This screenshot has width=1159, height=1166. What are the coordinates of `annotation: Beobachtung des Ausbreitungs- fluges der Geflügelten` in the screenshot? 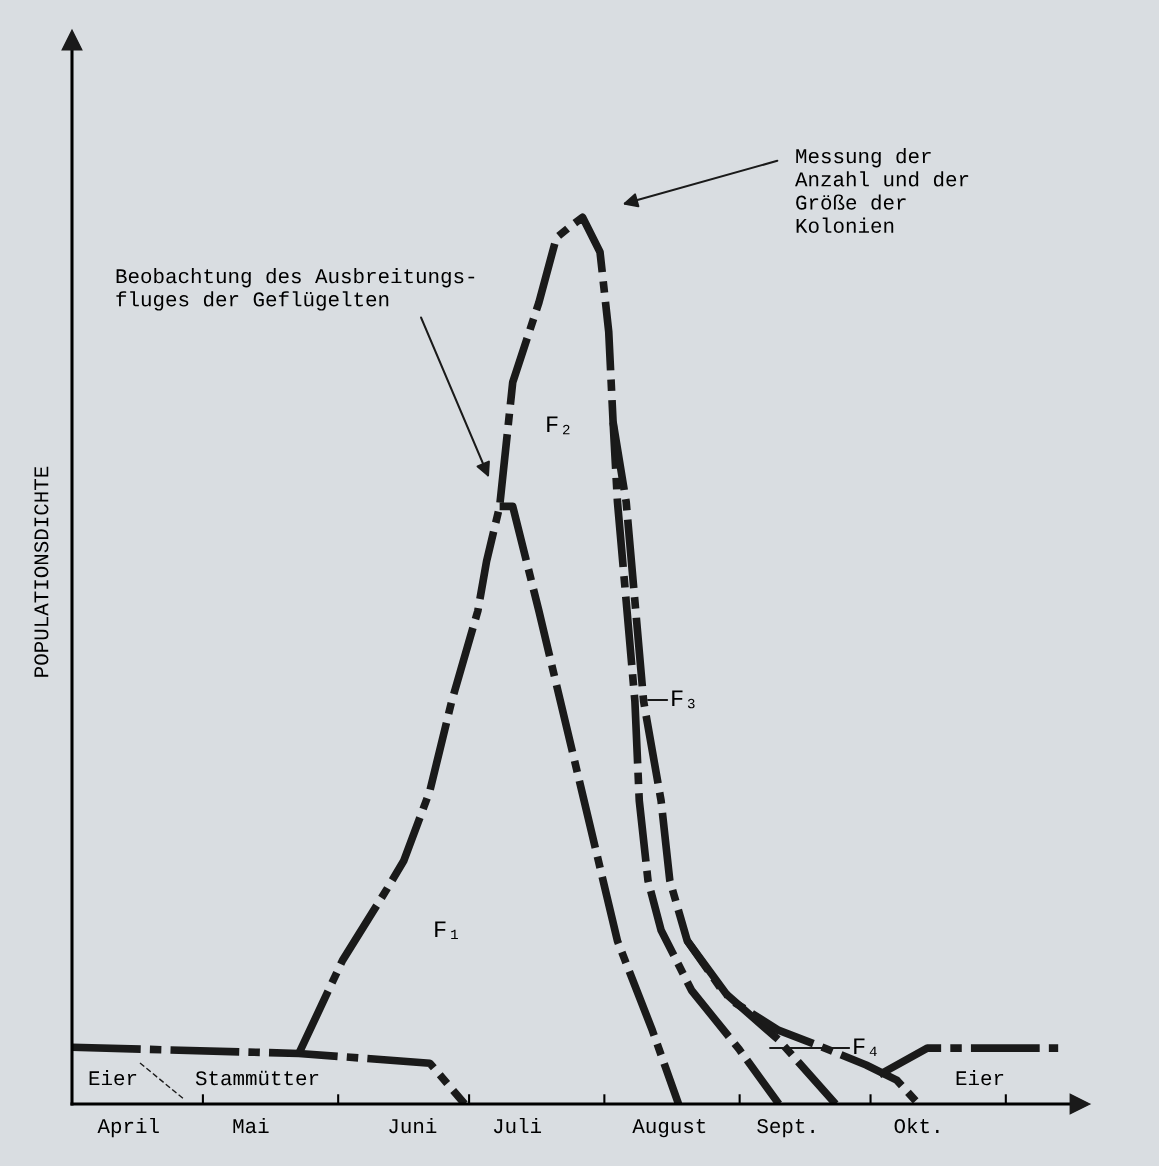 It's located at (295, 289).